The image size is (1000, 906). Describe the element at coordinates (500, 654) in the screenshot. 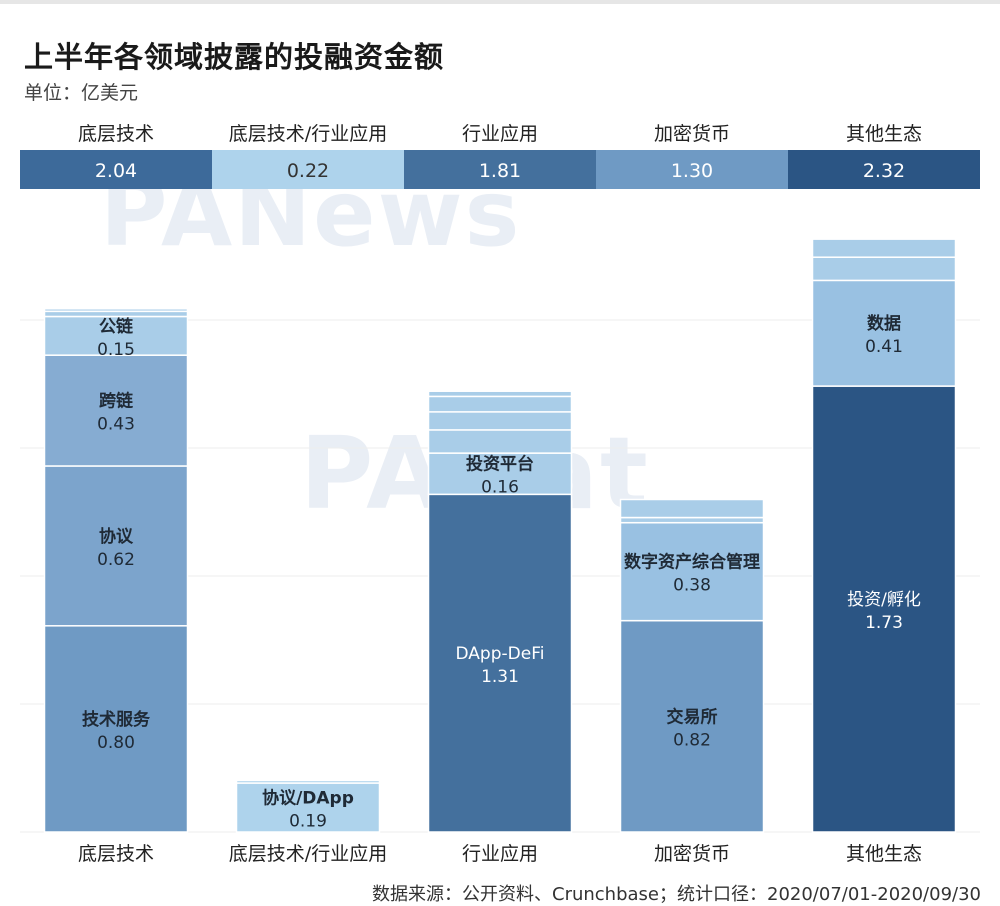

I see `segment-label: DApp-DeFi` at that location.